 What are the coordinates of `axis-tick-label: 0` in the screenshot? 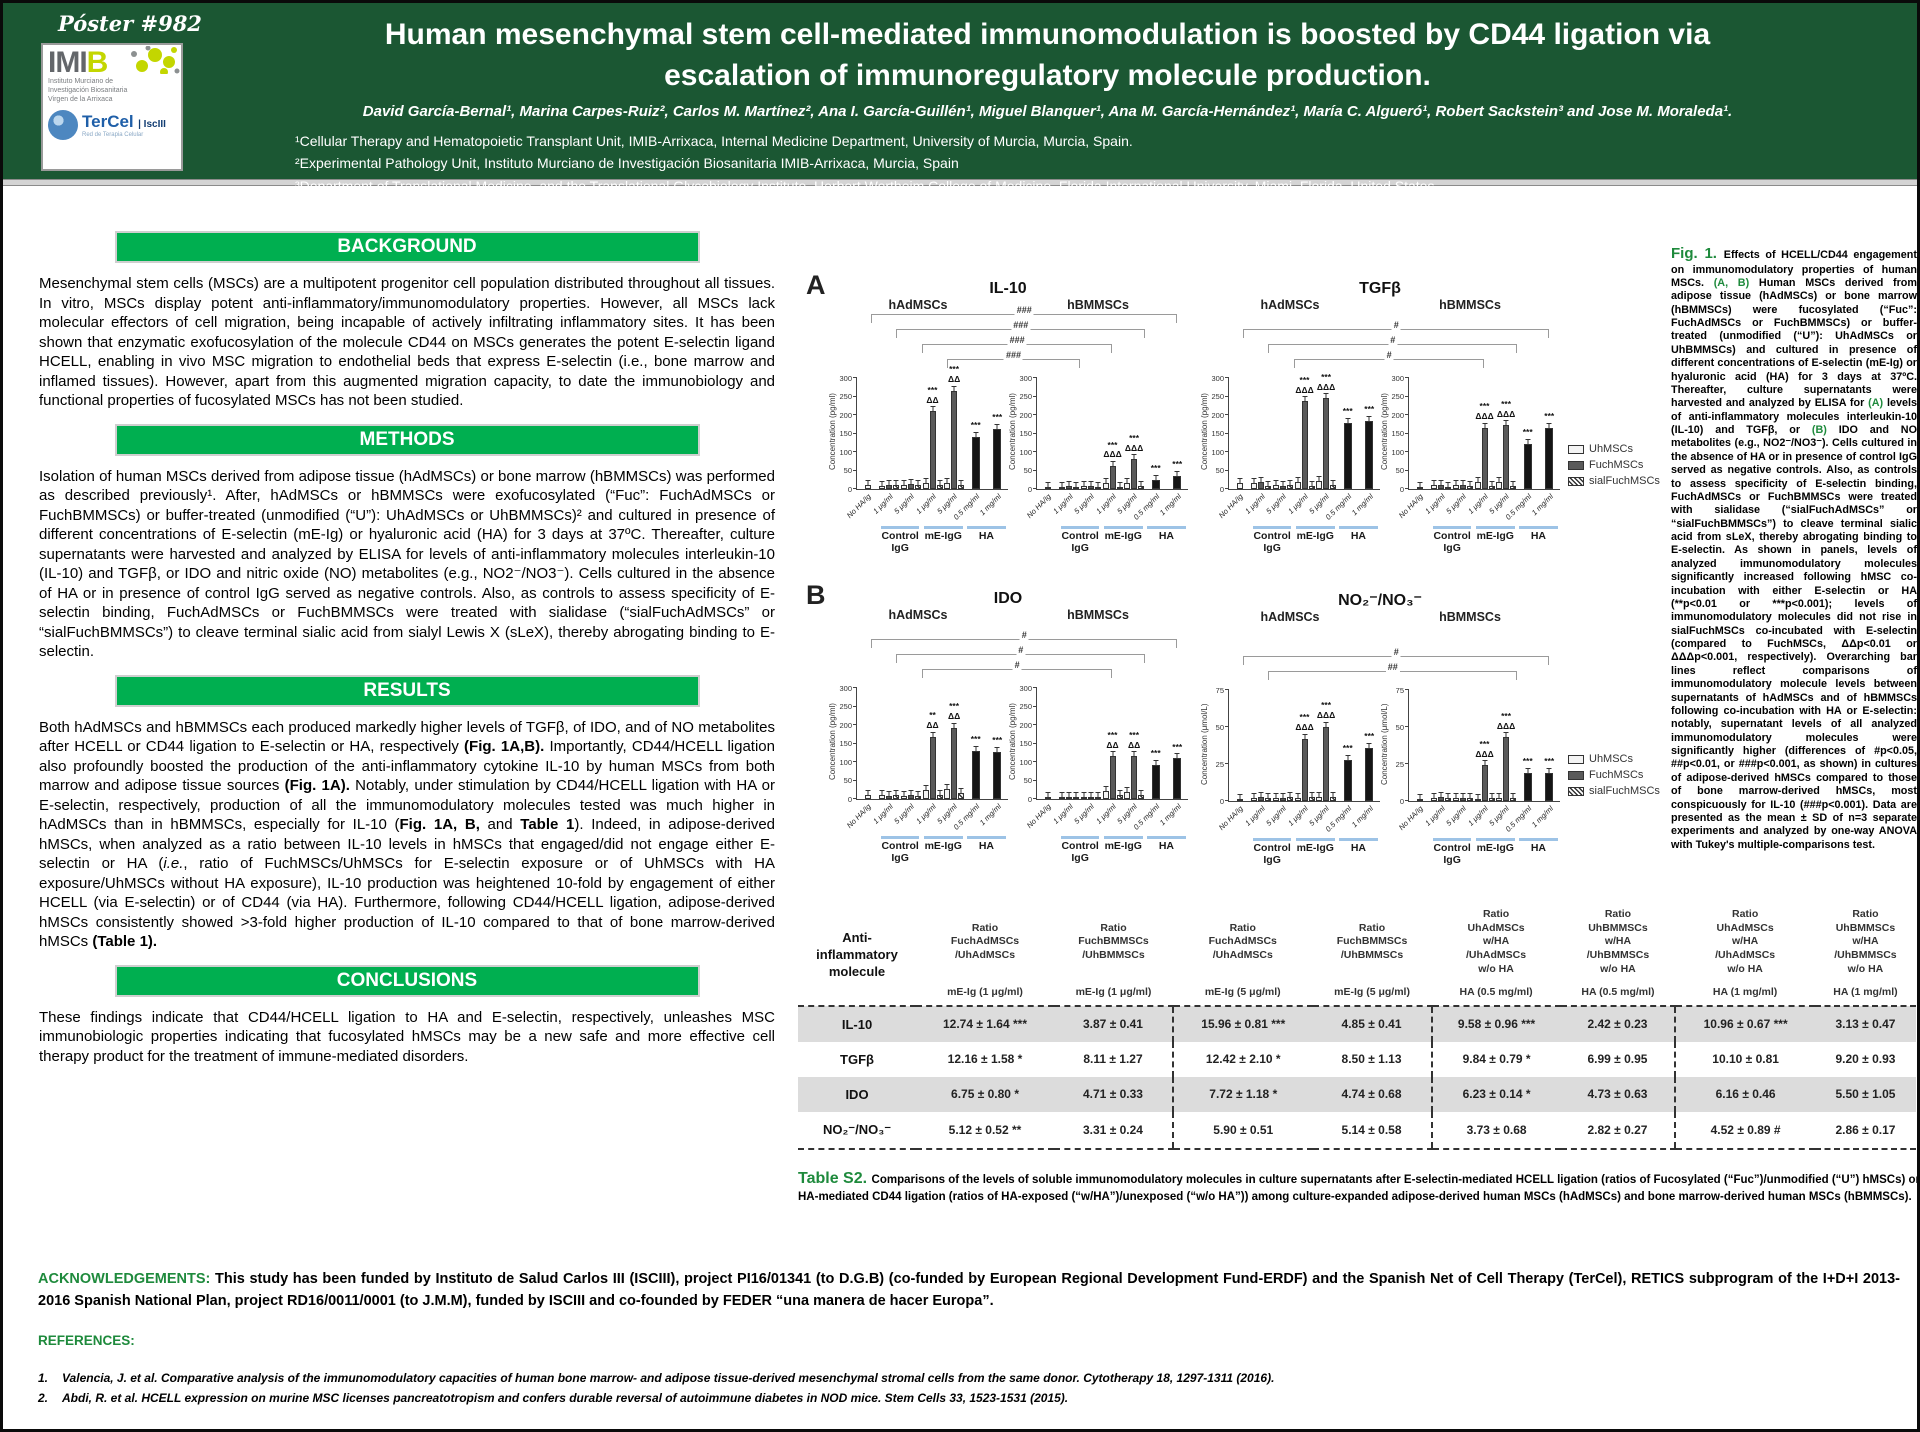 It's located at (849, 489).